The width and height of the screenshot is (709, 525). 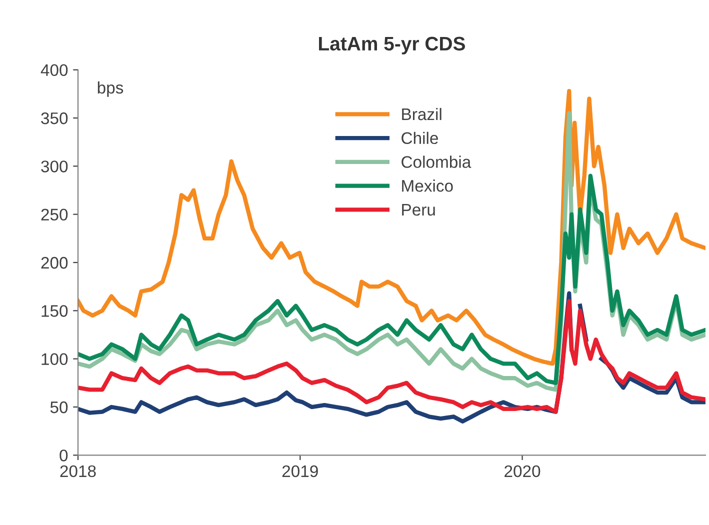 What do you see at coordinates (54, 166) in the screenshot?
I see `y-tick-label: 300` at bounding box center [54, 166].